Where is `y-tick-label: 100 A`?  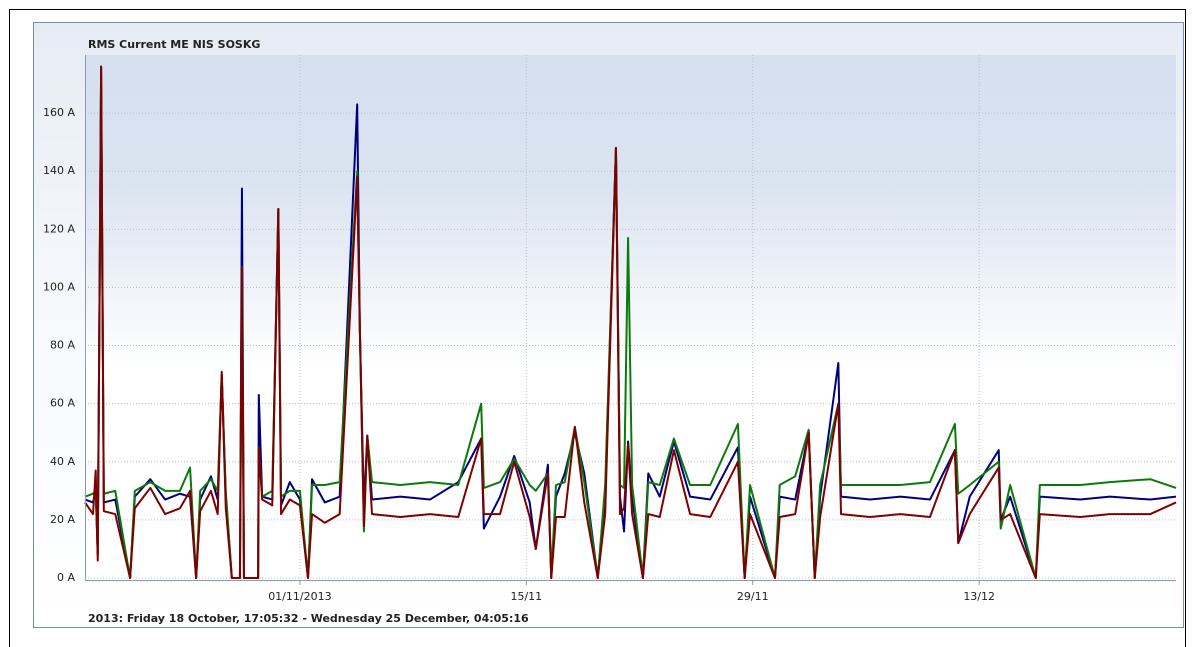
y-tick-label: 100 A is located at coordinates (59, 286).